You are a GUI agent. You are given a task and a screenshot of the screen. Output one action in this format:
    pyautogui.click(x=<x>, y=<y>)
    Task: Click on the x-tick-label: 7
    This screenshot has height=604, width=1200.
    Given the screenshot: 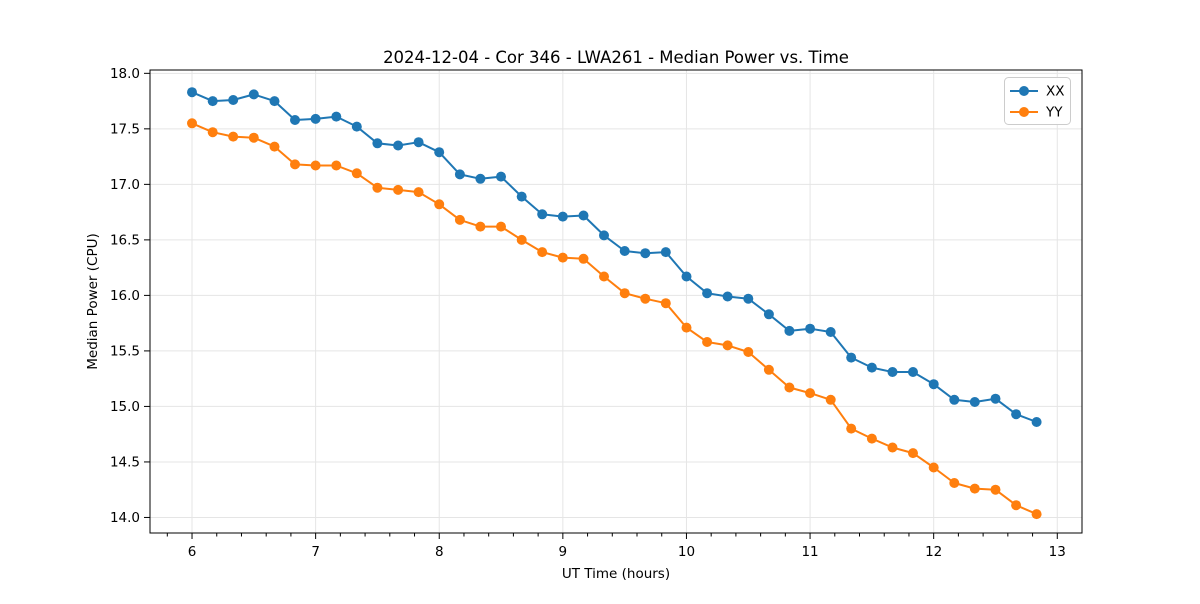 What is the action you would take?
    pyautogui.click(x=315, y=552)
    